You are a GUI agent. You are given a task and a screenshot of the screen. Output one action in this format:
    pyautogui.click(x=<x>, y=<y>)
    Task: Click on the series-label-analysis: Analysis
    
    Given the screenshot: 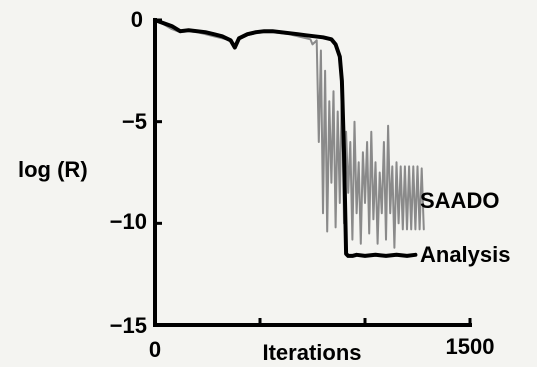 What is the action you would take?
    pyautogui.click(x=465, y=254)
    